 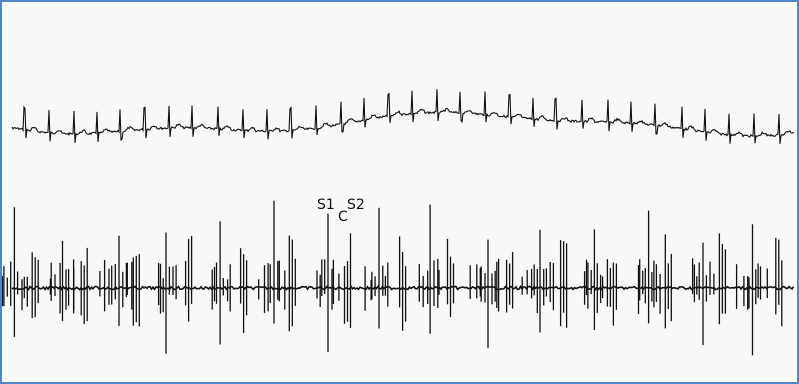 What do you see at coordinates (356, 205) in the screenshot?
I see `label-s2: S2` at bounding box center [356, 205].